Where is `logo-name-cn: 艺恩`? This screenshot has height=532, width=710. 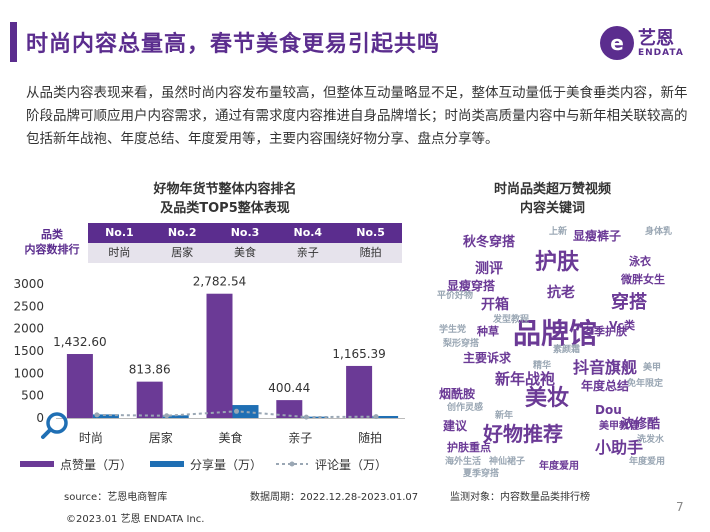
logo-name-cn: 艺恩 is located at coordinates (656, 38).